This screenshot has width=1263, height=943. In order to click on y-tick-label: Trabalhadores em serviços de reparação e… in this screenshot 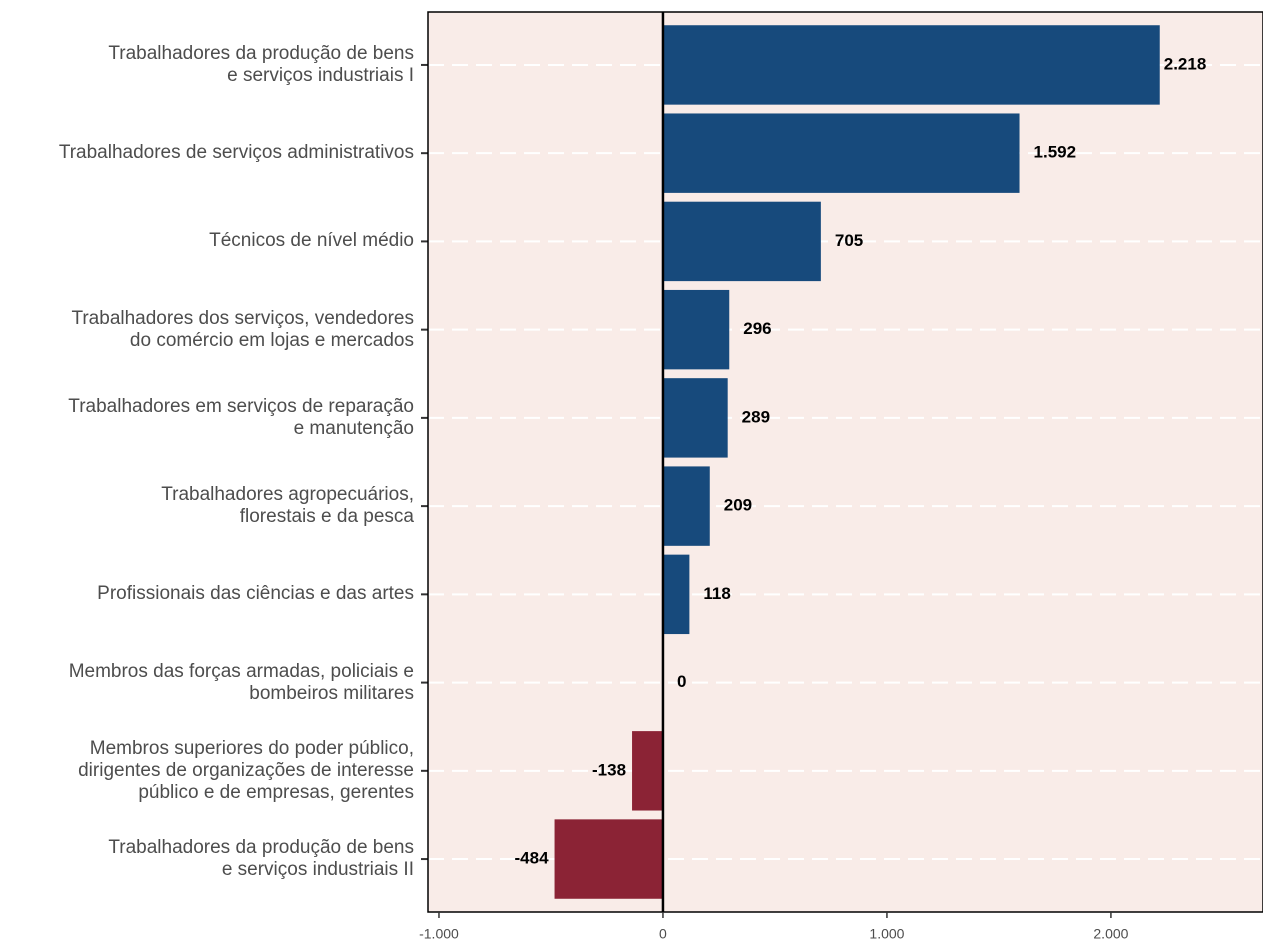, I will do `click(241, 417)`.